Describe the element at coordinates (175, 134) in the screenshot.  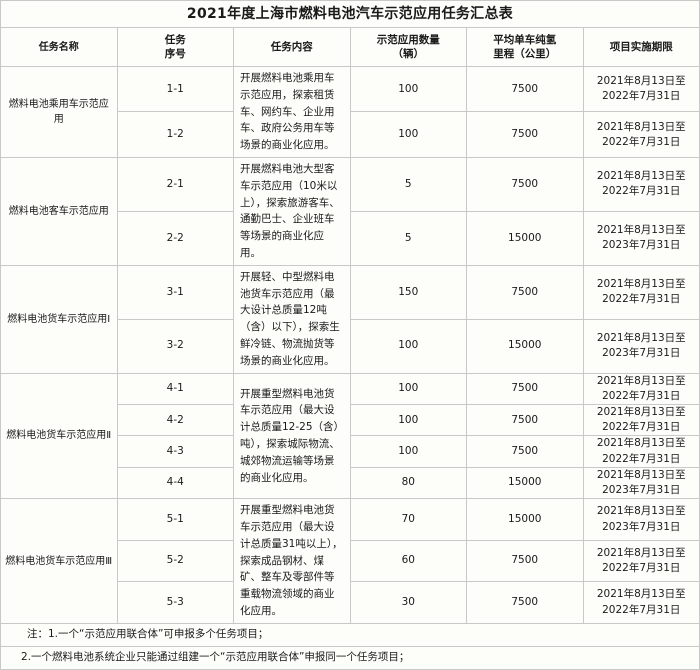
I see `task-seq-cell: 1-2` at that location.